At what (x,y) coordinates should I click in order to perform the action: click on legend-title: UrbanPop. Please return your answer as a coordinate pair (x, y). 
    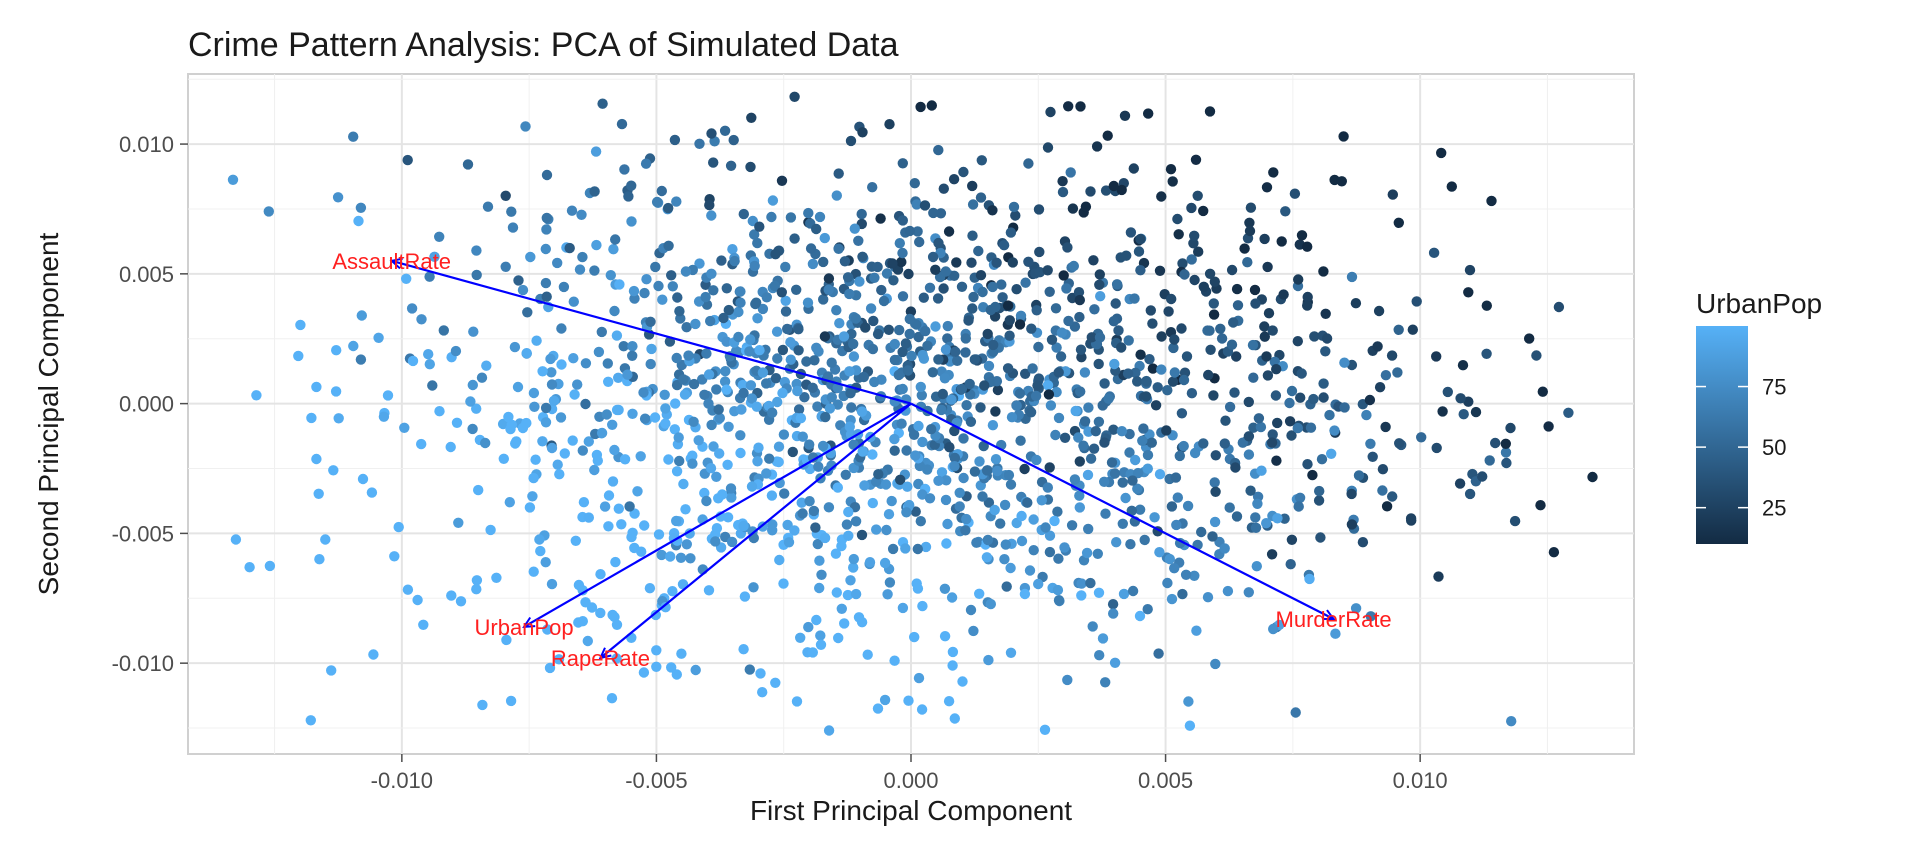
    Looking at the image, I should click on (1759, 303).